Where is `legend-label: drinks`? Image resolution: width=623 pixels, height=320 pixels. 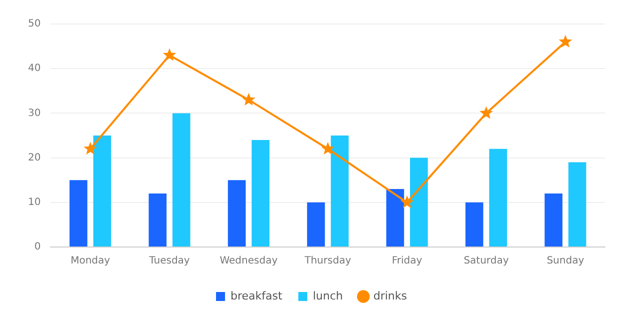 legend-label: drinks is located at coordinates (390, 295).